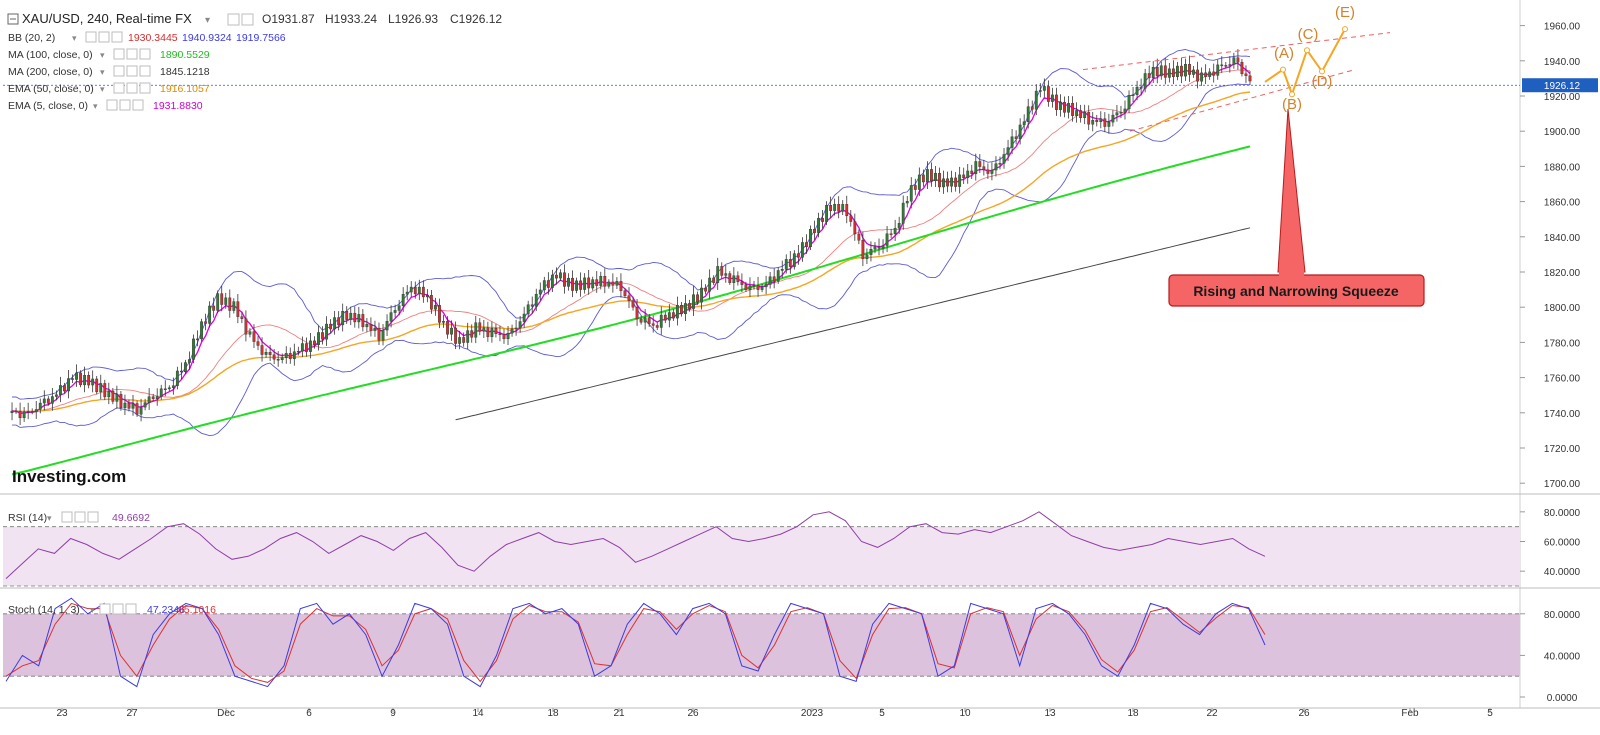 This screenshot has height=735, width=1600. Describe the element at coordinates (69, 476) in the screenshot. I see `watermark-logo: Investing.com` at that location.